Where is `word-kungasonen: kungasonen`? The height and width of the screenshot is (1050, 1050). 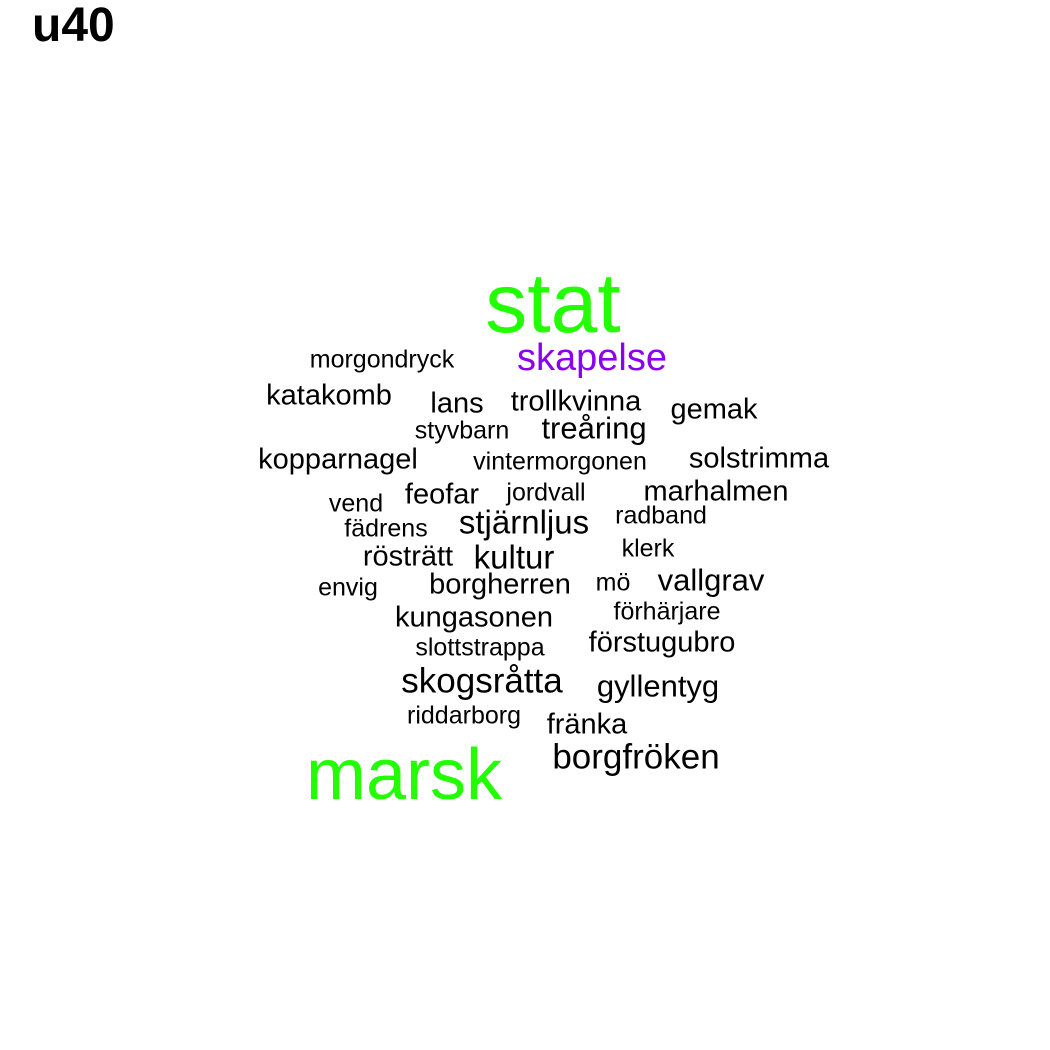 word-kungasonen: kungasonen is located at coordinates (474, 617).